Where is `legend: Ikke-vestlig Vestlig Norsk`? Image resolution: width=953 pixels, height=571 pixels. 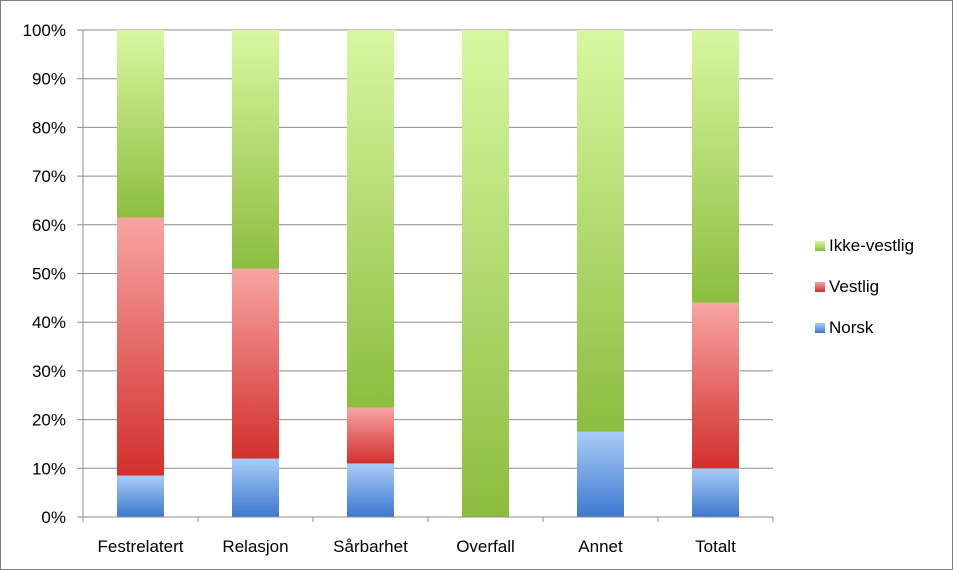
legend: Ikke-vestlig Vestlig Norsk is located at coordinates (864, 286).